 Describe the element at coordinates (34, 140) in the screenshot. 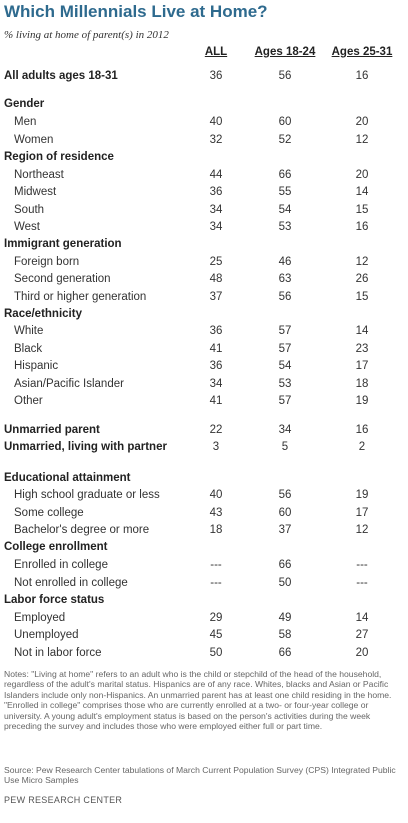

I see `row-label: Women` at that location.